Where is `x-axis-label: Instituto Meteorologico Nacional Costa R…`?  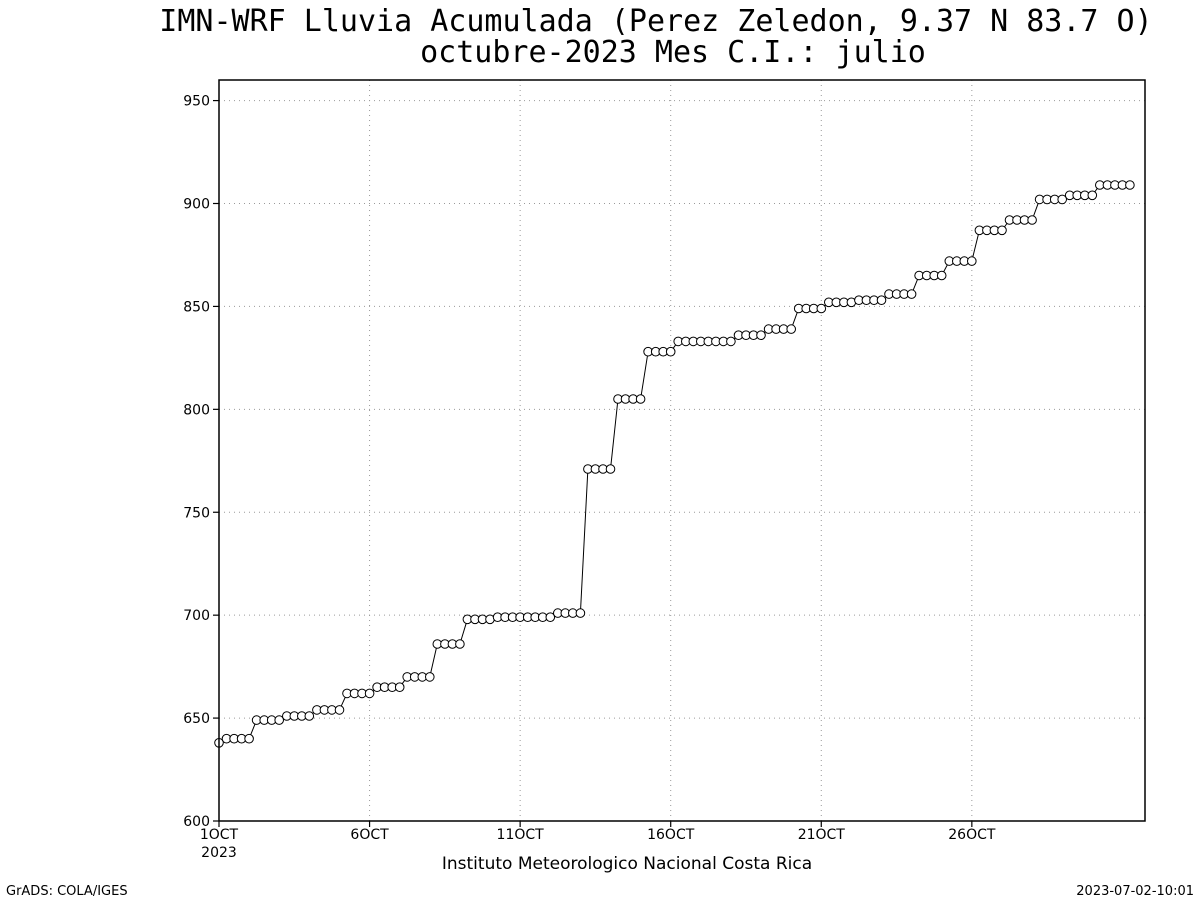
x-axis-label: Instituto Meteorologico Nacional Costa R… is located at coordinates (627, 864).